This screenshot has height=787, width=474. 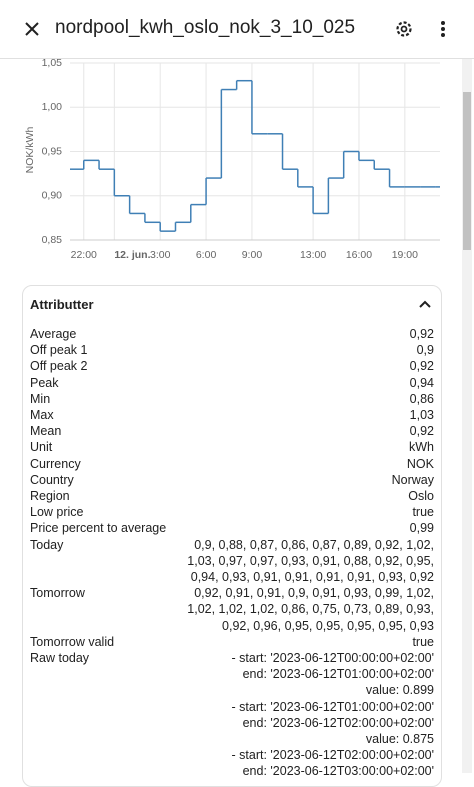 What do you see at coordinates (338, 674) in the screenshot?
I see `attribute-value: end: '2023-06-12T01:00:00+02:00'` at bounding box center [338, 674].